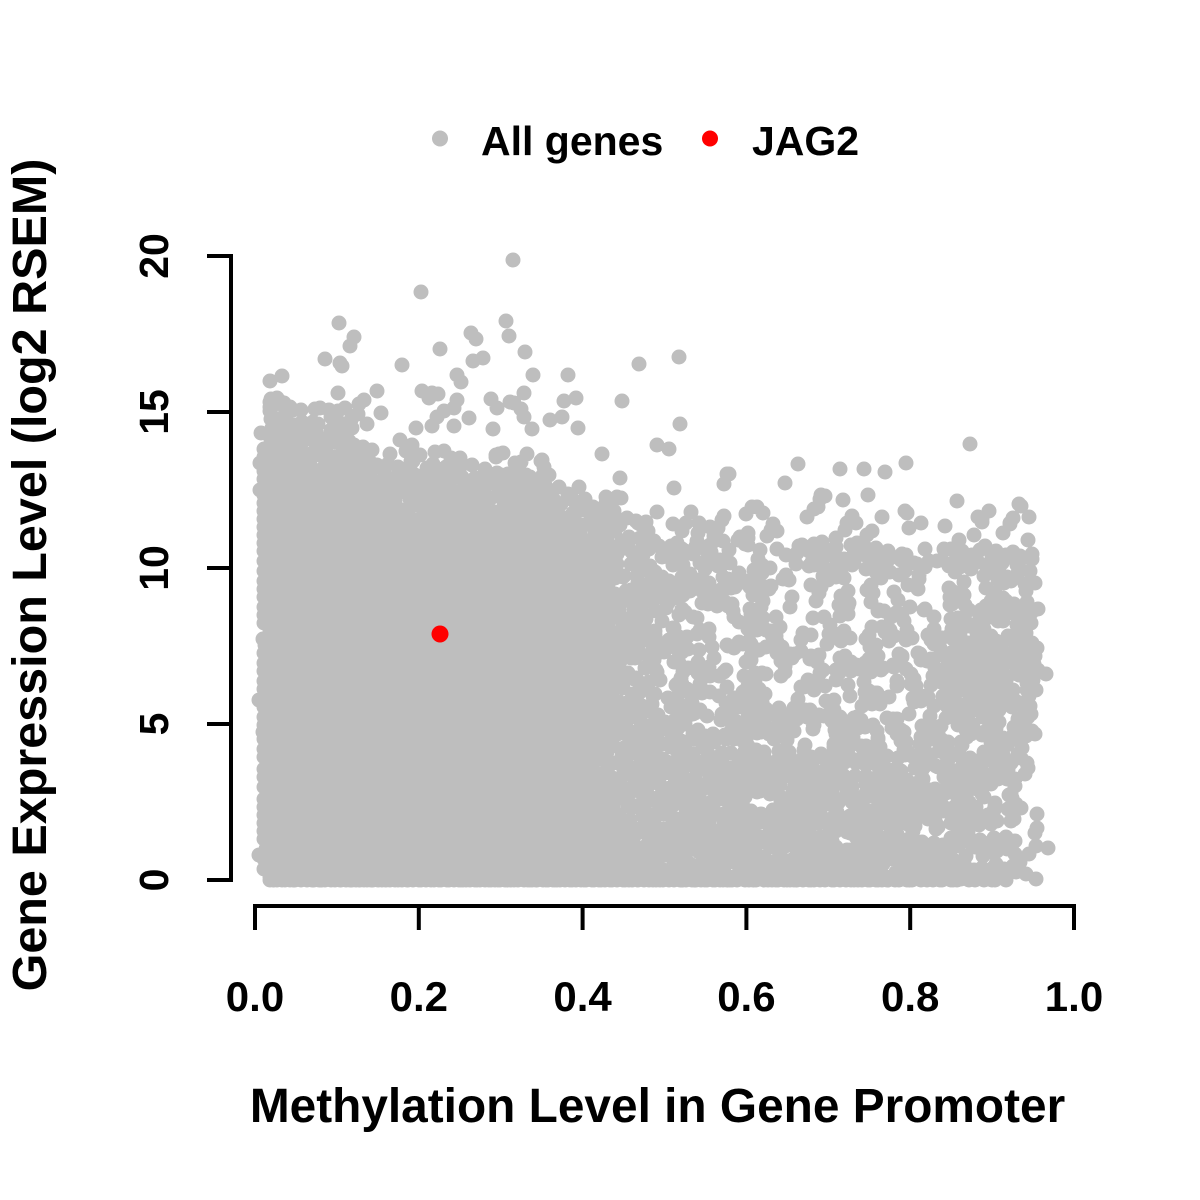  What do you see at coordinates (255, 996) in the screenshot?
I see `svg-text: 0.0` at bounding box center [255, 996].